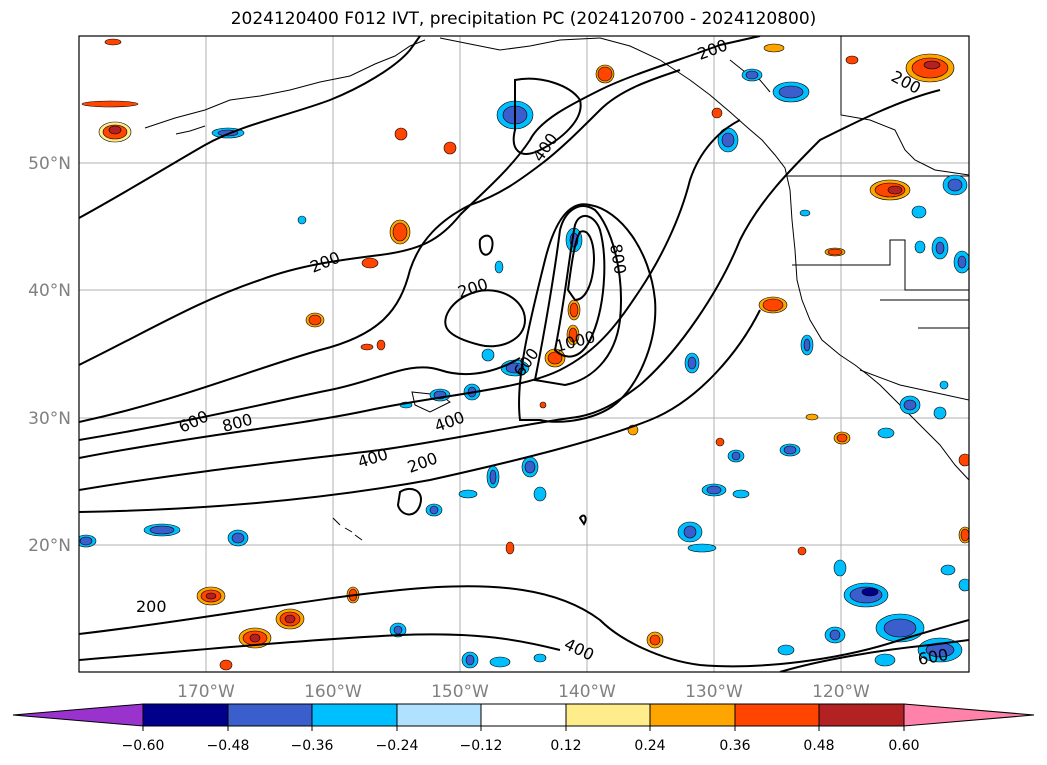  What do you see at coordinates (228, 746) in the screenshot?
I see `colorbar-tick-label: −0.48` at bounding box center [228, 746].